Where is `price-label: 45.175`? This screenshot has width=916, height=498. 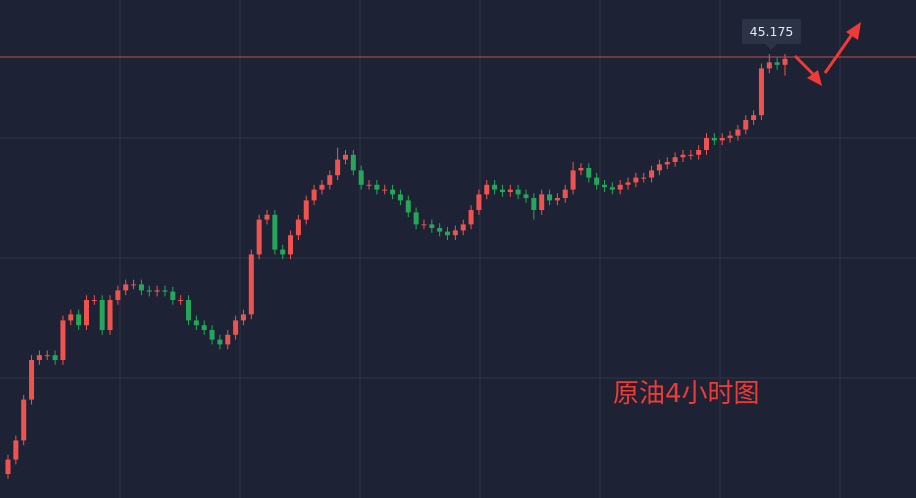 price-label: 45.175 is located at coordinates (772, 31).